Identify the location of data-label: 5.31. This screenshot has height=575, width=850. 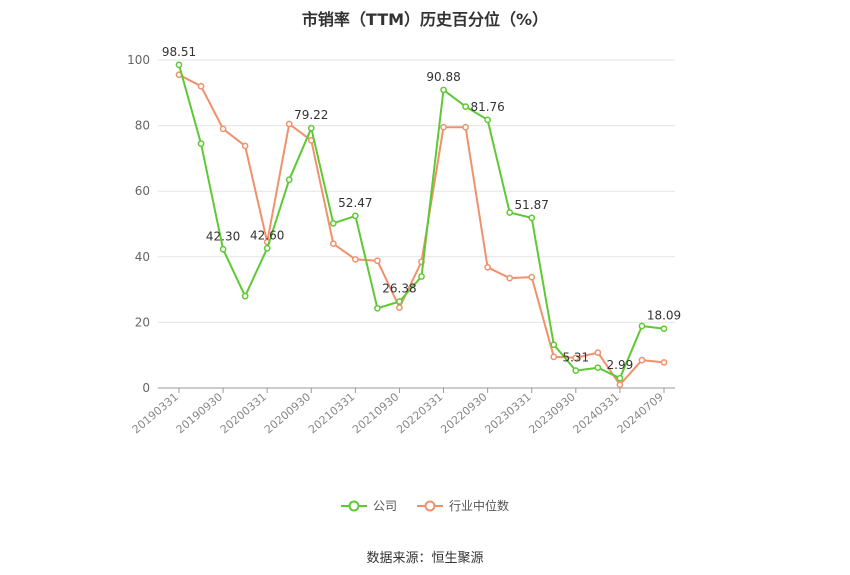
(575, 358).